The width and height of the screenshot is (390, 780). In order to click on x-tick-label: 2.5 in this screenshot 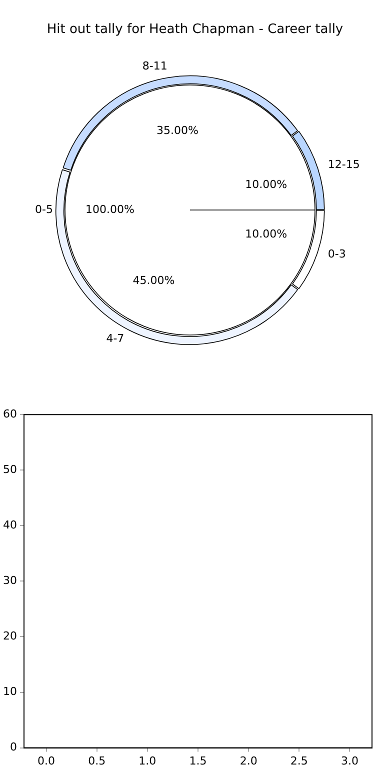, I will do `click(299, 761)`.